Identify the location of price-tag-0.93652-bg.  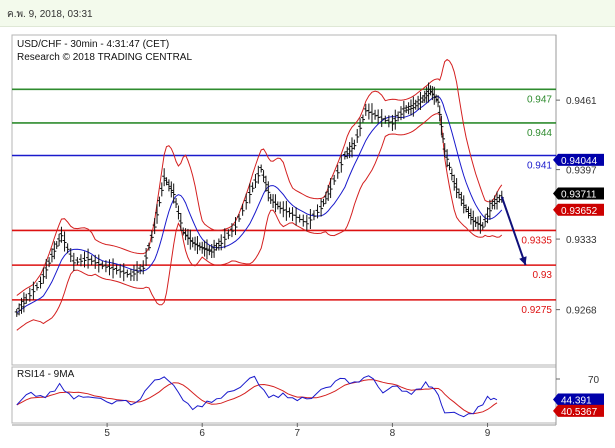
(581, 209).